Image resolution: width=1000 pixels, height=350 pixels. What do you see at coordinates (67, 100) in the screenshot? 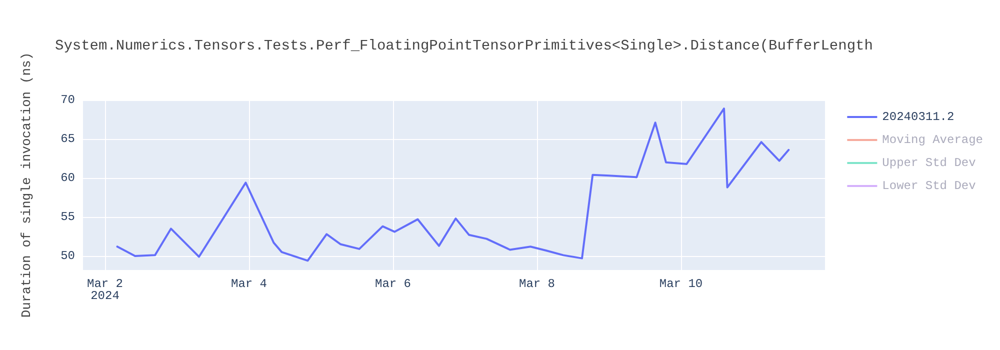
I see `y-tick-label: 70` at bounding box center [67, 100].